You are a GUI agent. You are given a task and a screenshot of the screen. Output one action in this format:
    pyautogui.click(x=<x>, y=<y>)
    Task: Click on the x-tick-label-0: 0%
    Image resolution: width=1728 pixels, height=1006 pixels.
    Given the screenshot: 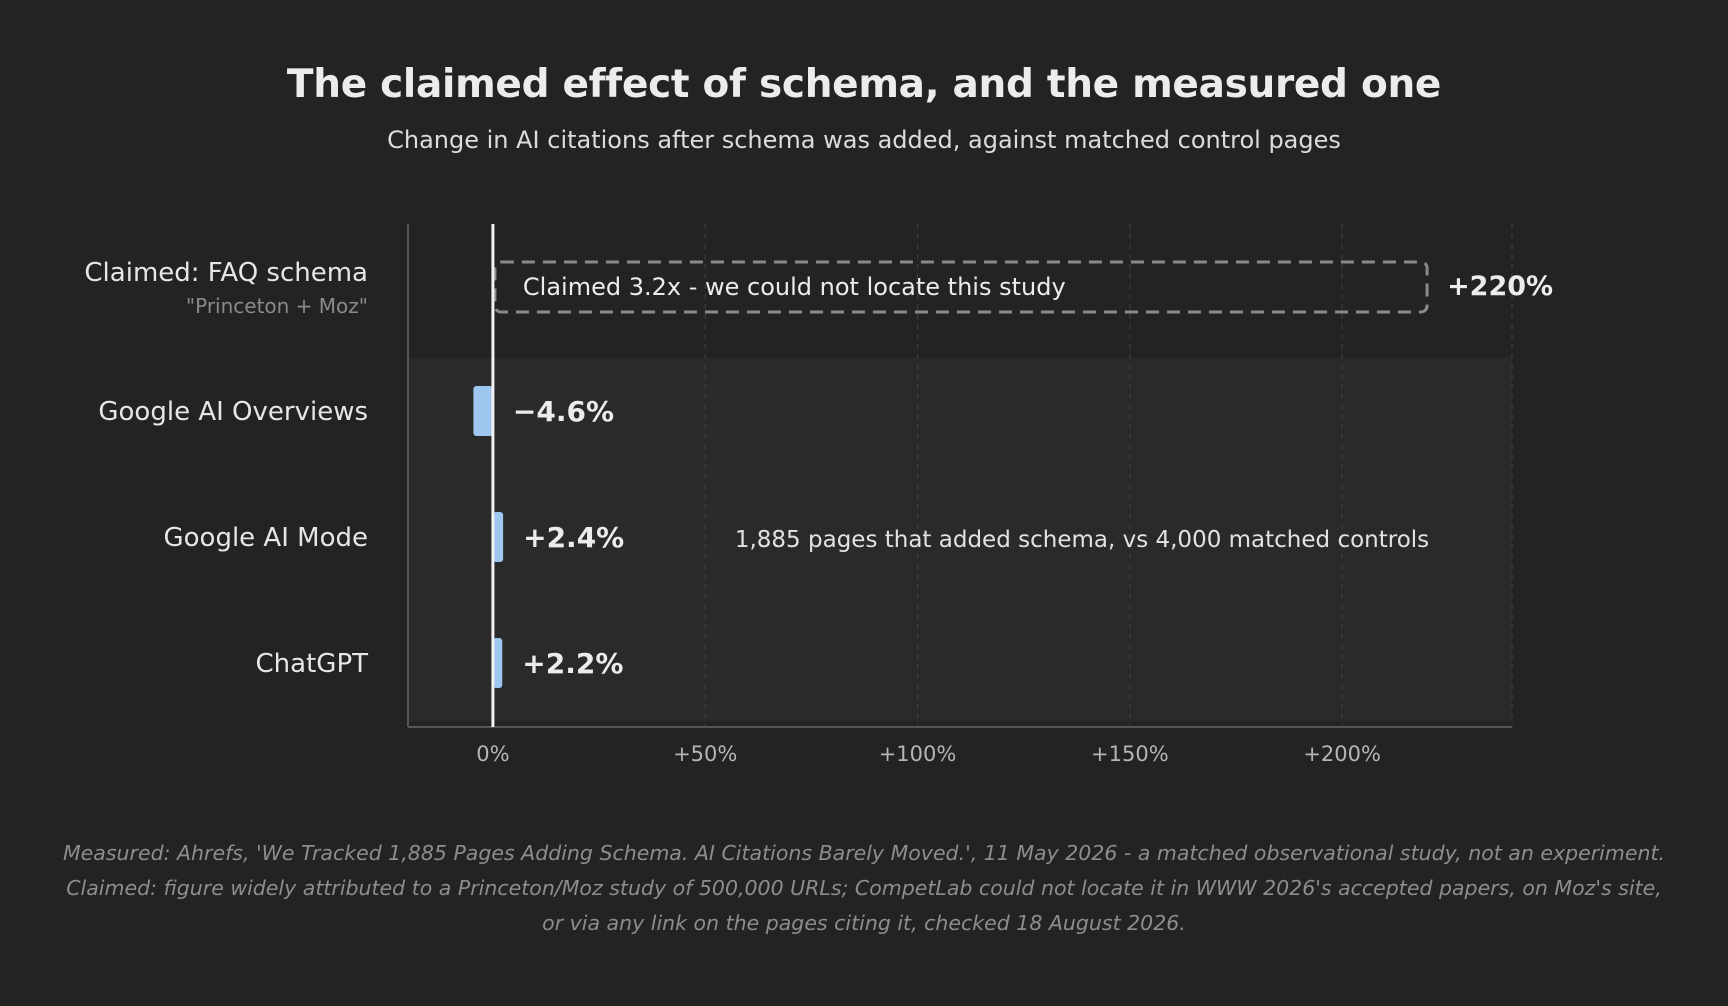 What is the action you would take?
    pyautogui.click(x=492, y=754)
    